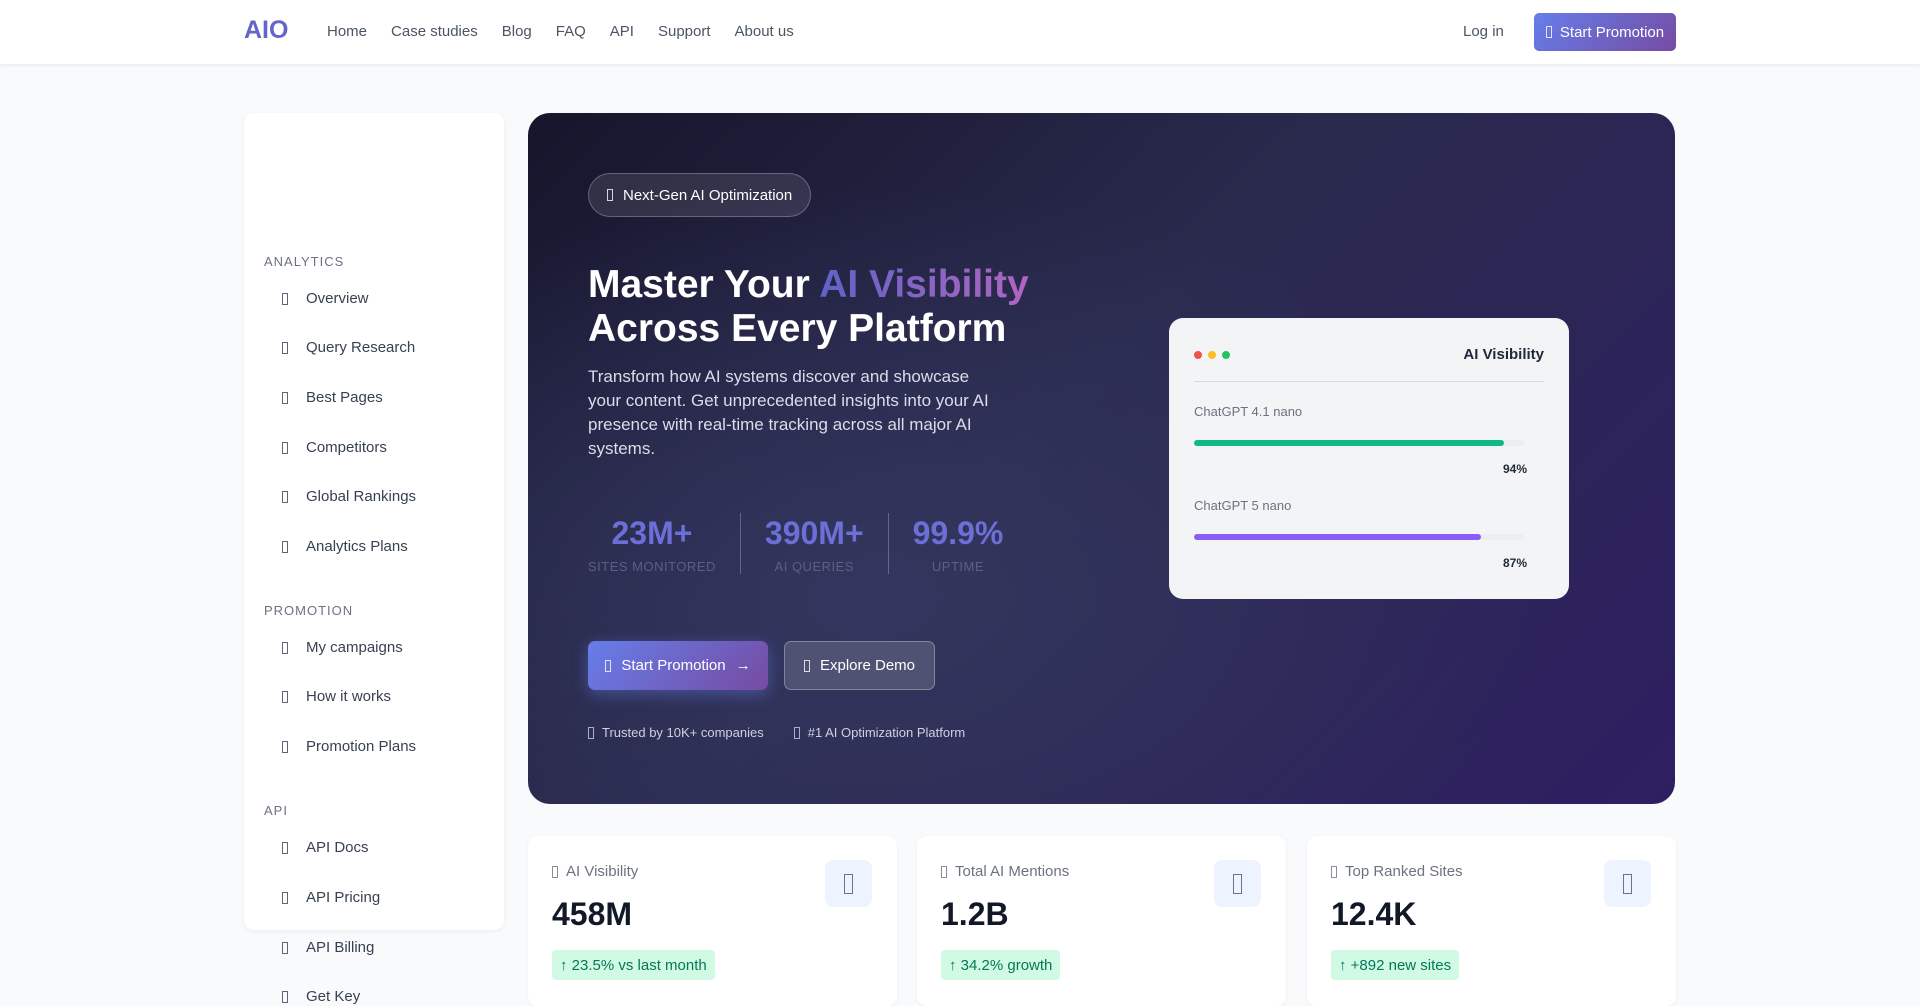 This screenshot has width=1920, height=1006. I want to click on stat-value: 23M+, so click(652, 533).